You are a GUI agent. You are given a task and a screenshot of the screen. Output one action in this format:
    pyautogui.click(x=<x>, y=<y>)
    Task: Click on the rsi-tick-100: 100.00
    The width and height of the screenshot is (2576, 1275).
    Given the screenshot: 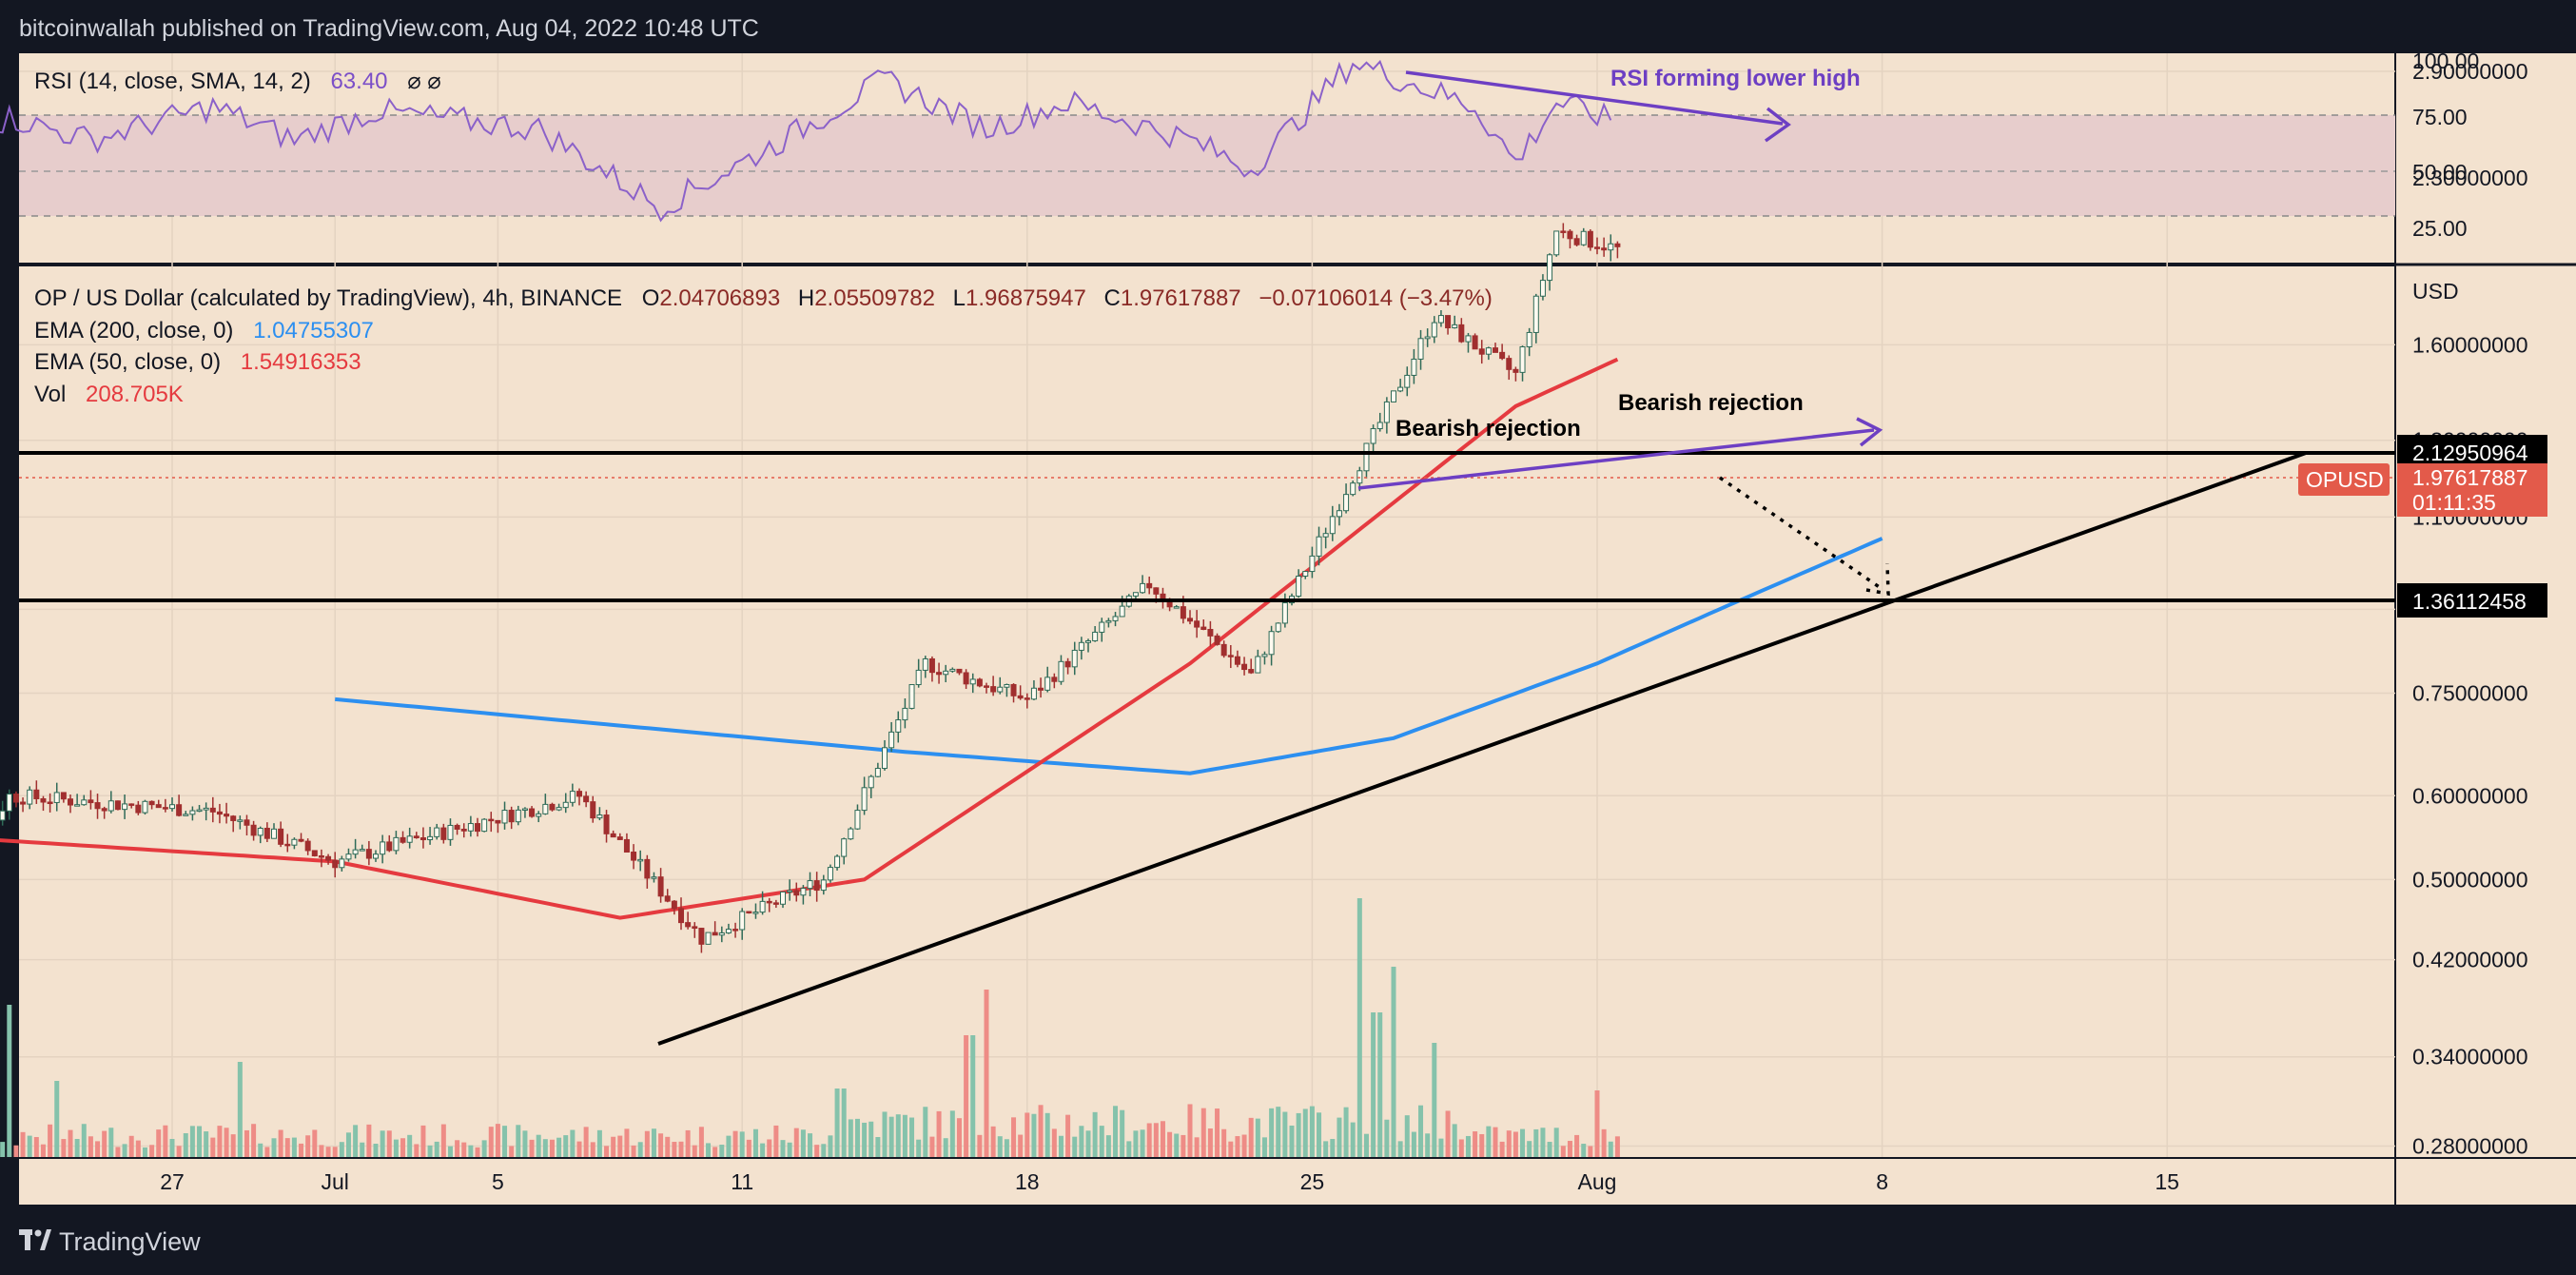 What is the action you would take?
    pyautogui.click(x=2445, y=61)
    